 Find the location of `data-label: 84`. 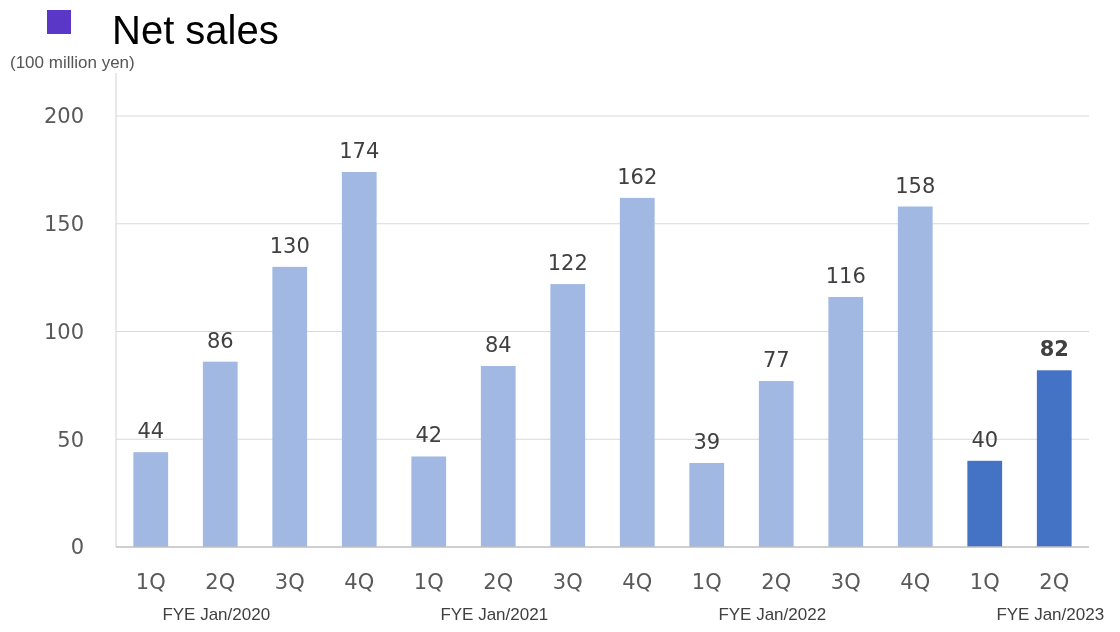

data-label: 84 is located at coordinates (498, 344).